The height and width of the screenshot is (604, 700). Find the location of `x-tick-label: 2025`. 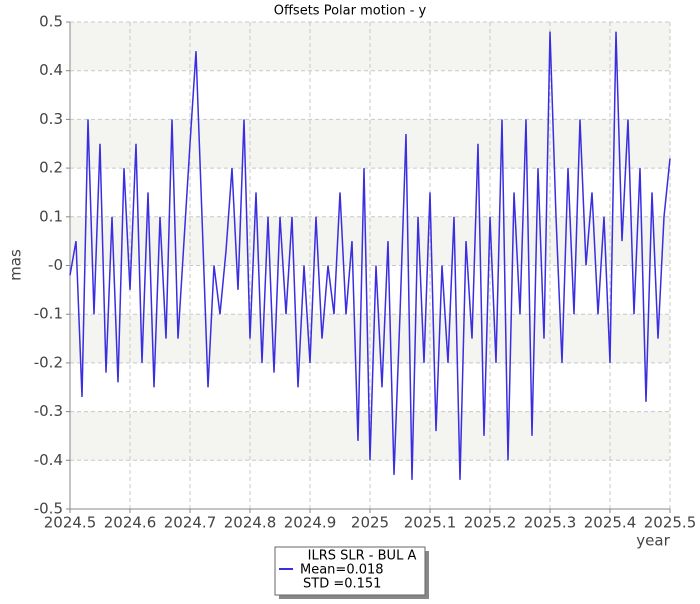

x-tick-label: 2025 is located at coordinates (370, 523).